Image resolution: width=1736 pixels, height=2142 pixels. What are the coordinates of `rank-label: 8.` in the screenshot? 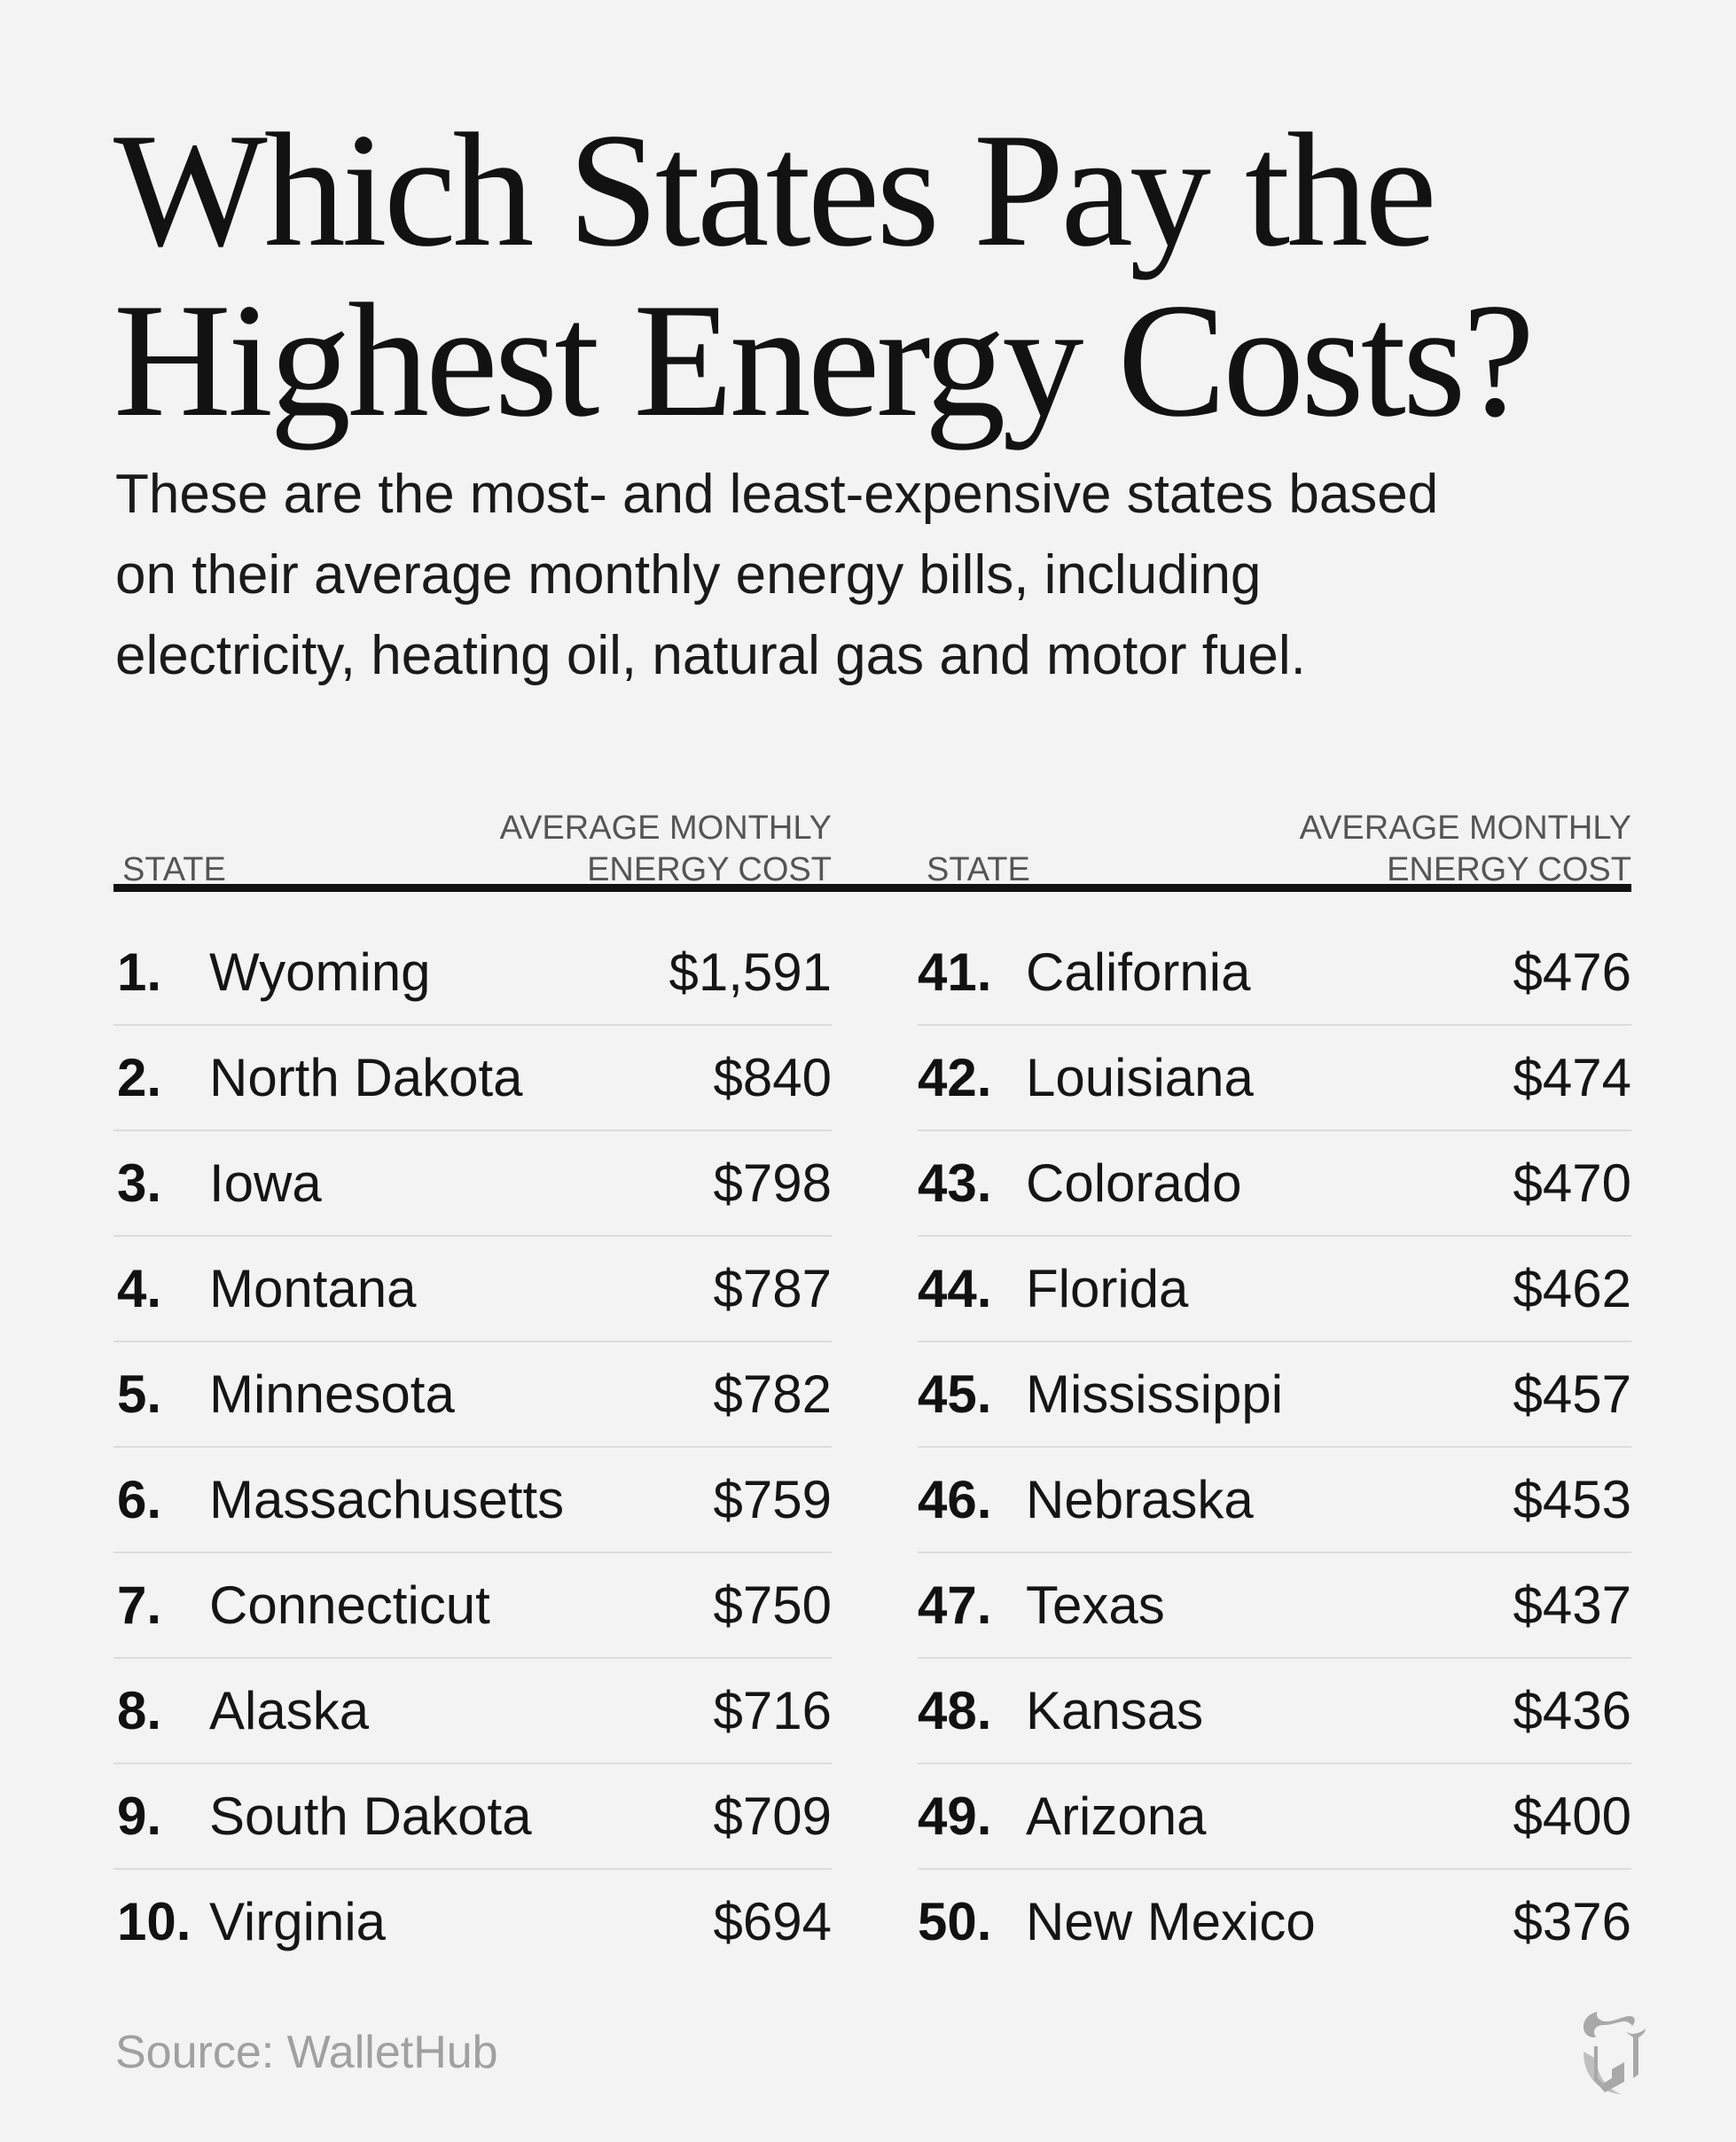 It's located at (139, 1710).